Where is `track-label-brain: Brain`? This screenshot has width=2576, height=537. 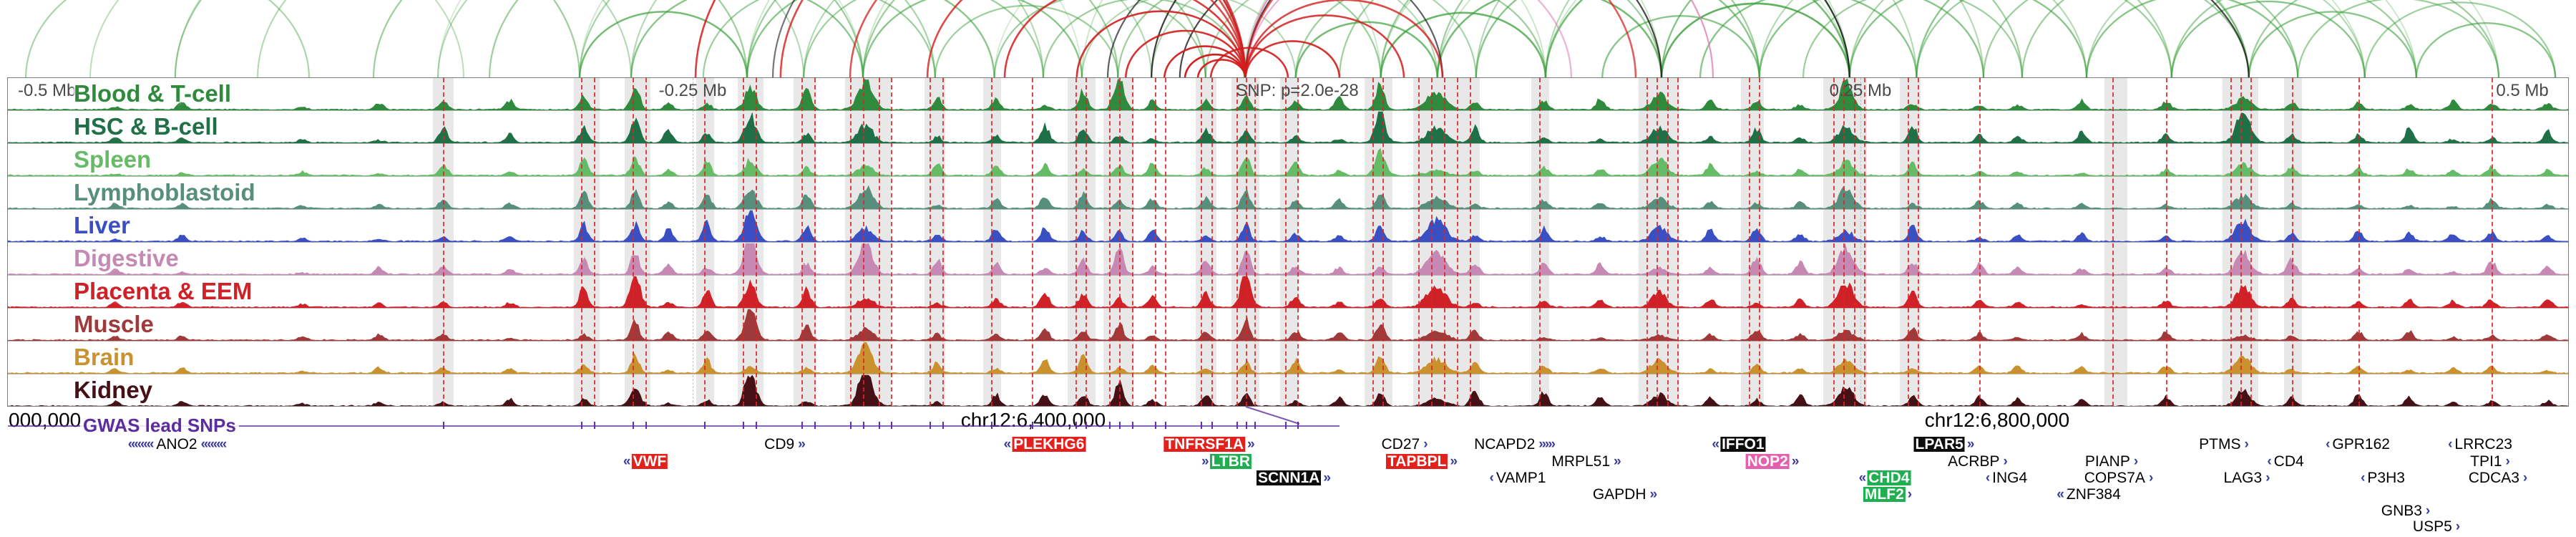 track-label-brain: Brain is located at coordinates (104, 357).